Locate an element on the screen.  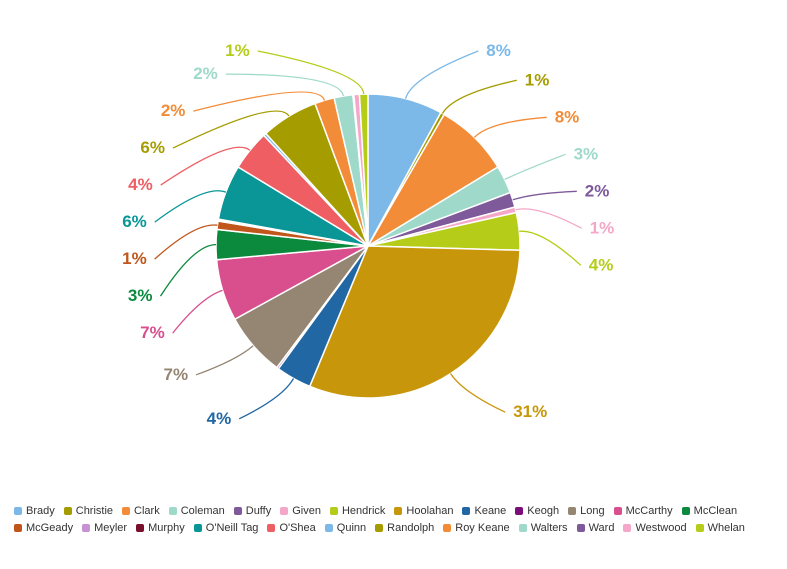
legend-label: Long is located at coordinates (592, 511).